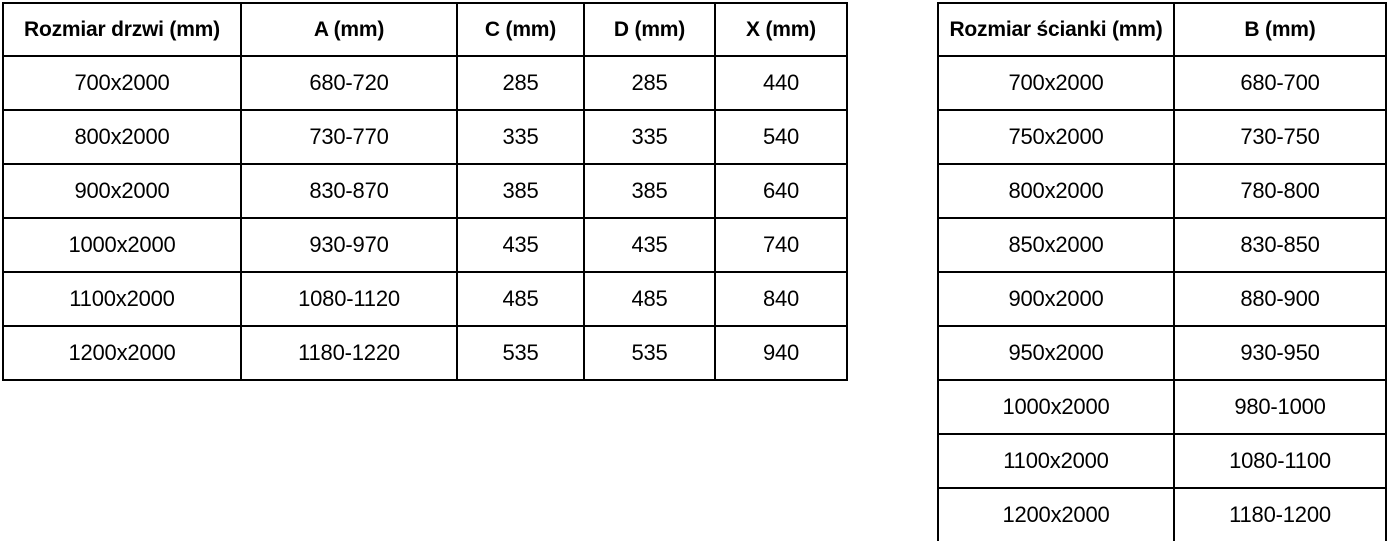 Image resolution: width=1390 pixels, height=541 pixels. Describe the element at coordinates (781, 83) in the screenshot. I see `table-cell: 440` at that location.